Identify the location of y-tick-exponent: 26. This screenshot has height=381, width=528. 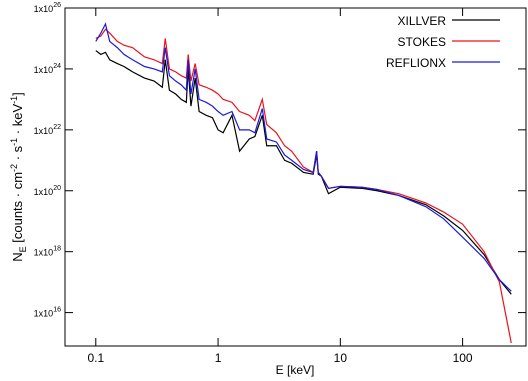
(57, 5).